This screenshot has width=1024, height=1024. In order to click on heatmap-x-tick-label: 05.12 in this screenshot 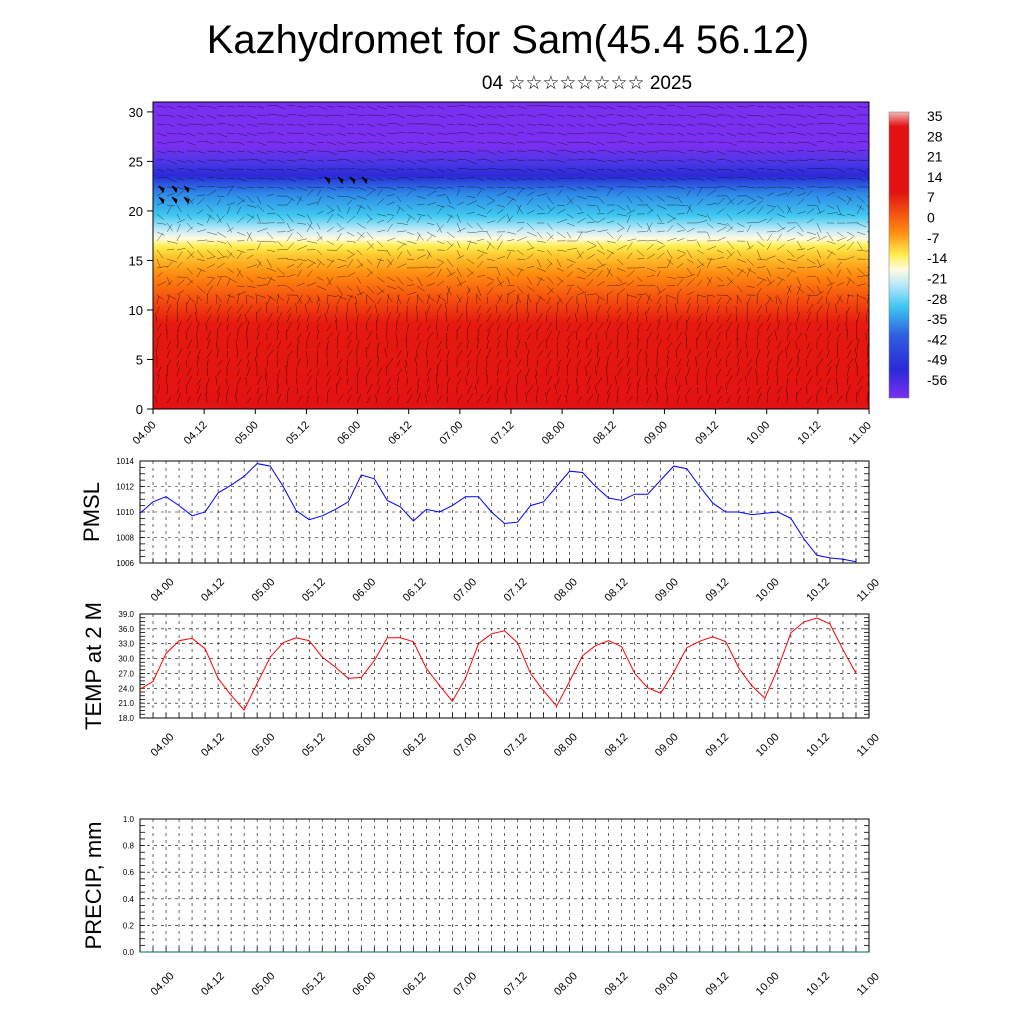, I will do `click(298, 433)`.